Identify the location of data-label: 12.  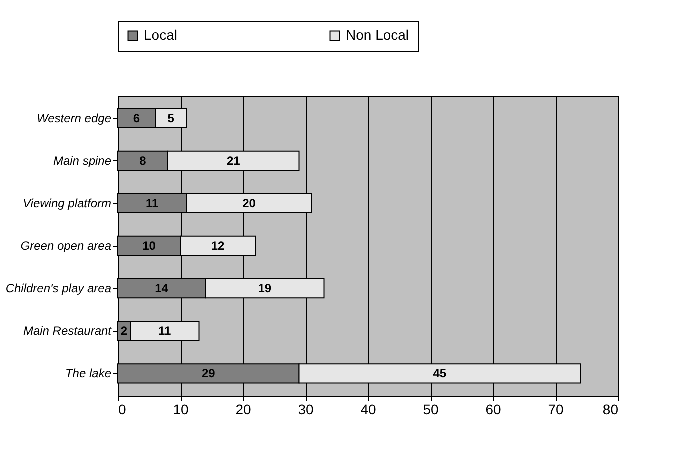
(218, 246).